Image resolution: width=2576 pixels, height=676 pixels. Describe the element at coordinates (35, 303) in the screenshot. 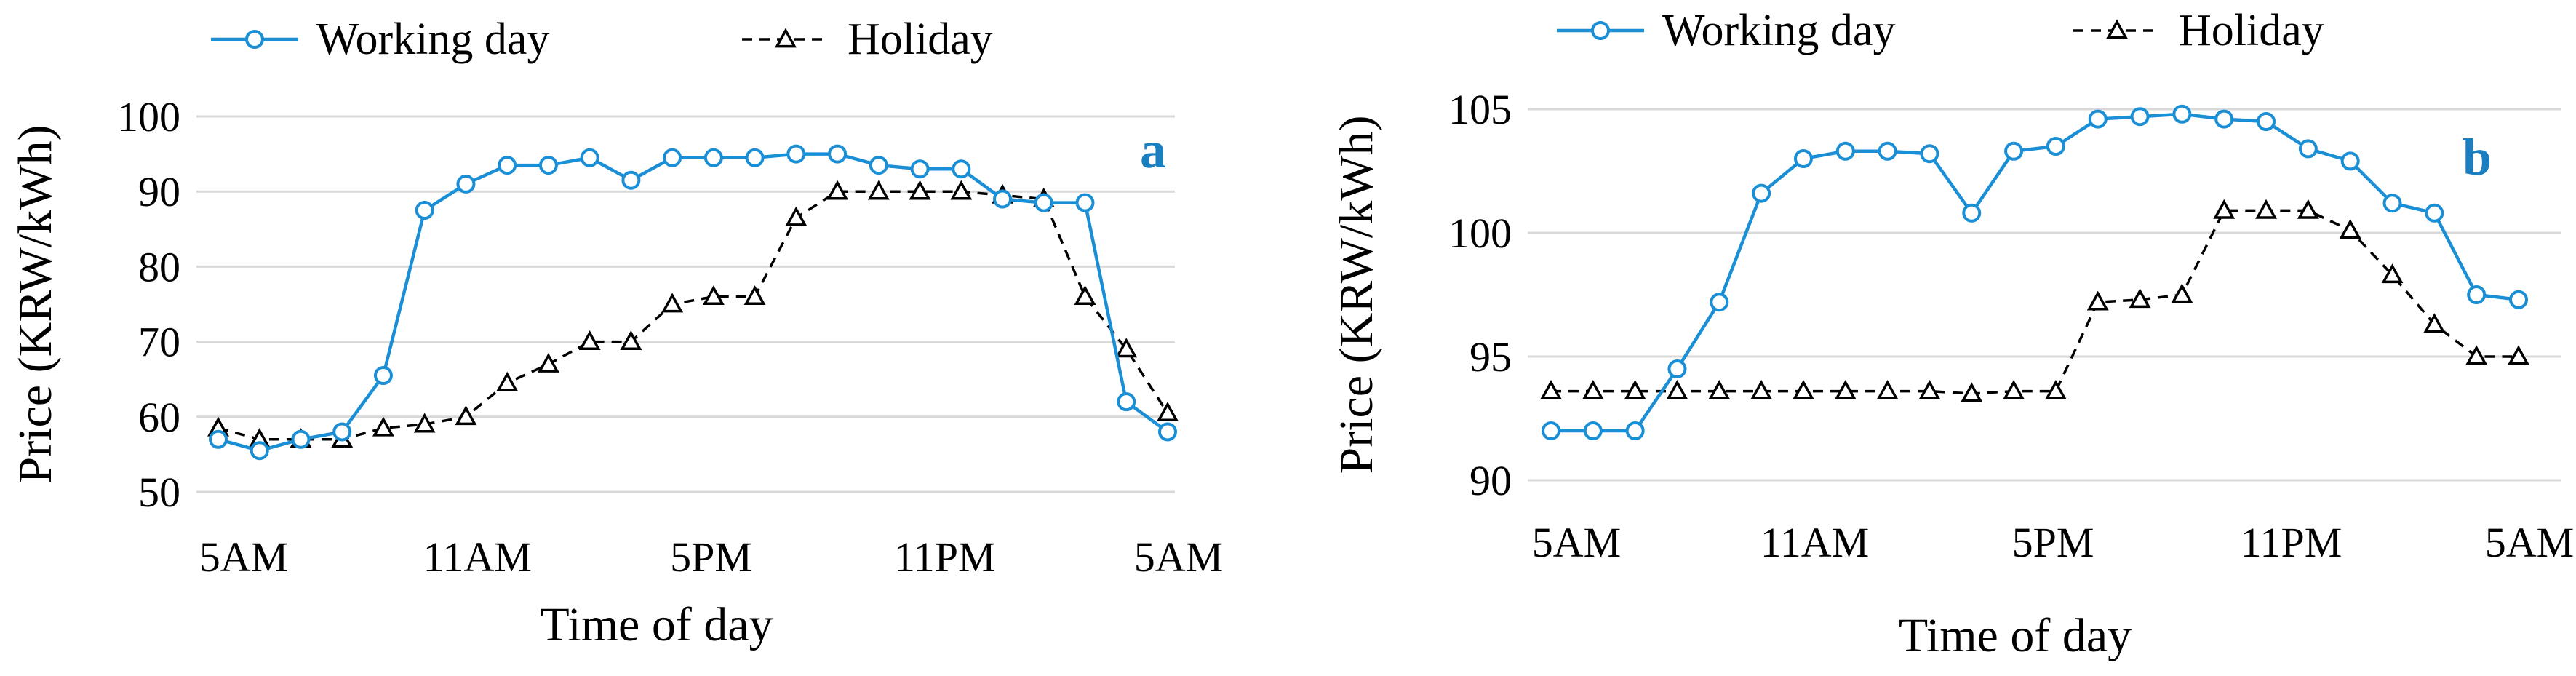

I see `chart-a-y-axis-title: Price (KRW/kWh)` at that location.